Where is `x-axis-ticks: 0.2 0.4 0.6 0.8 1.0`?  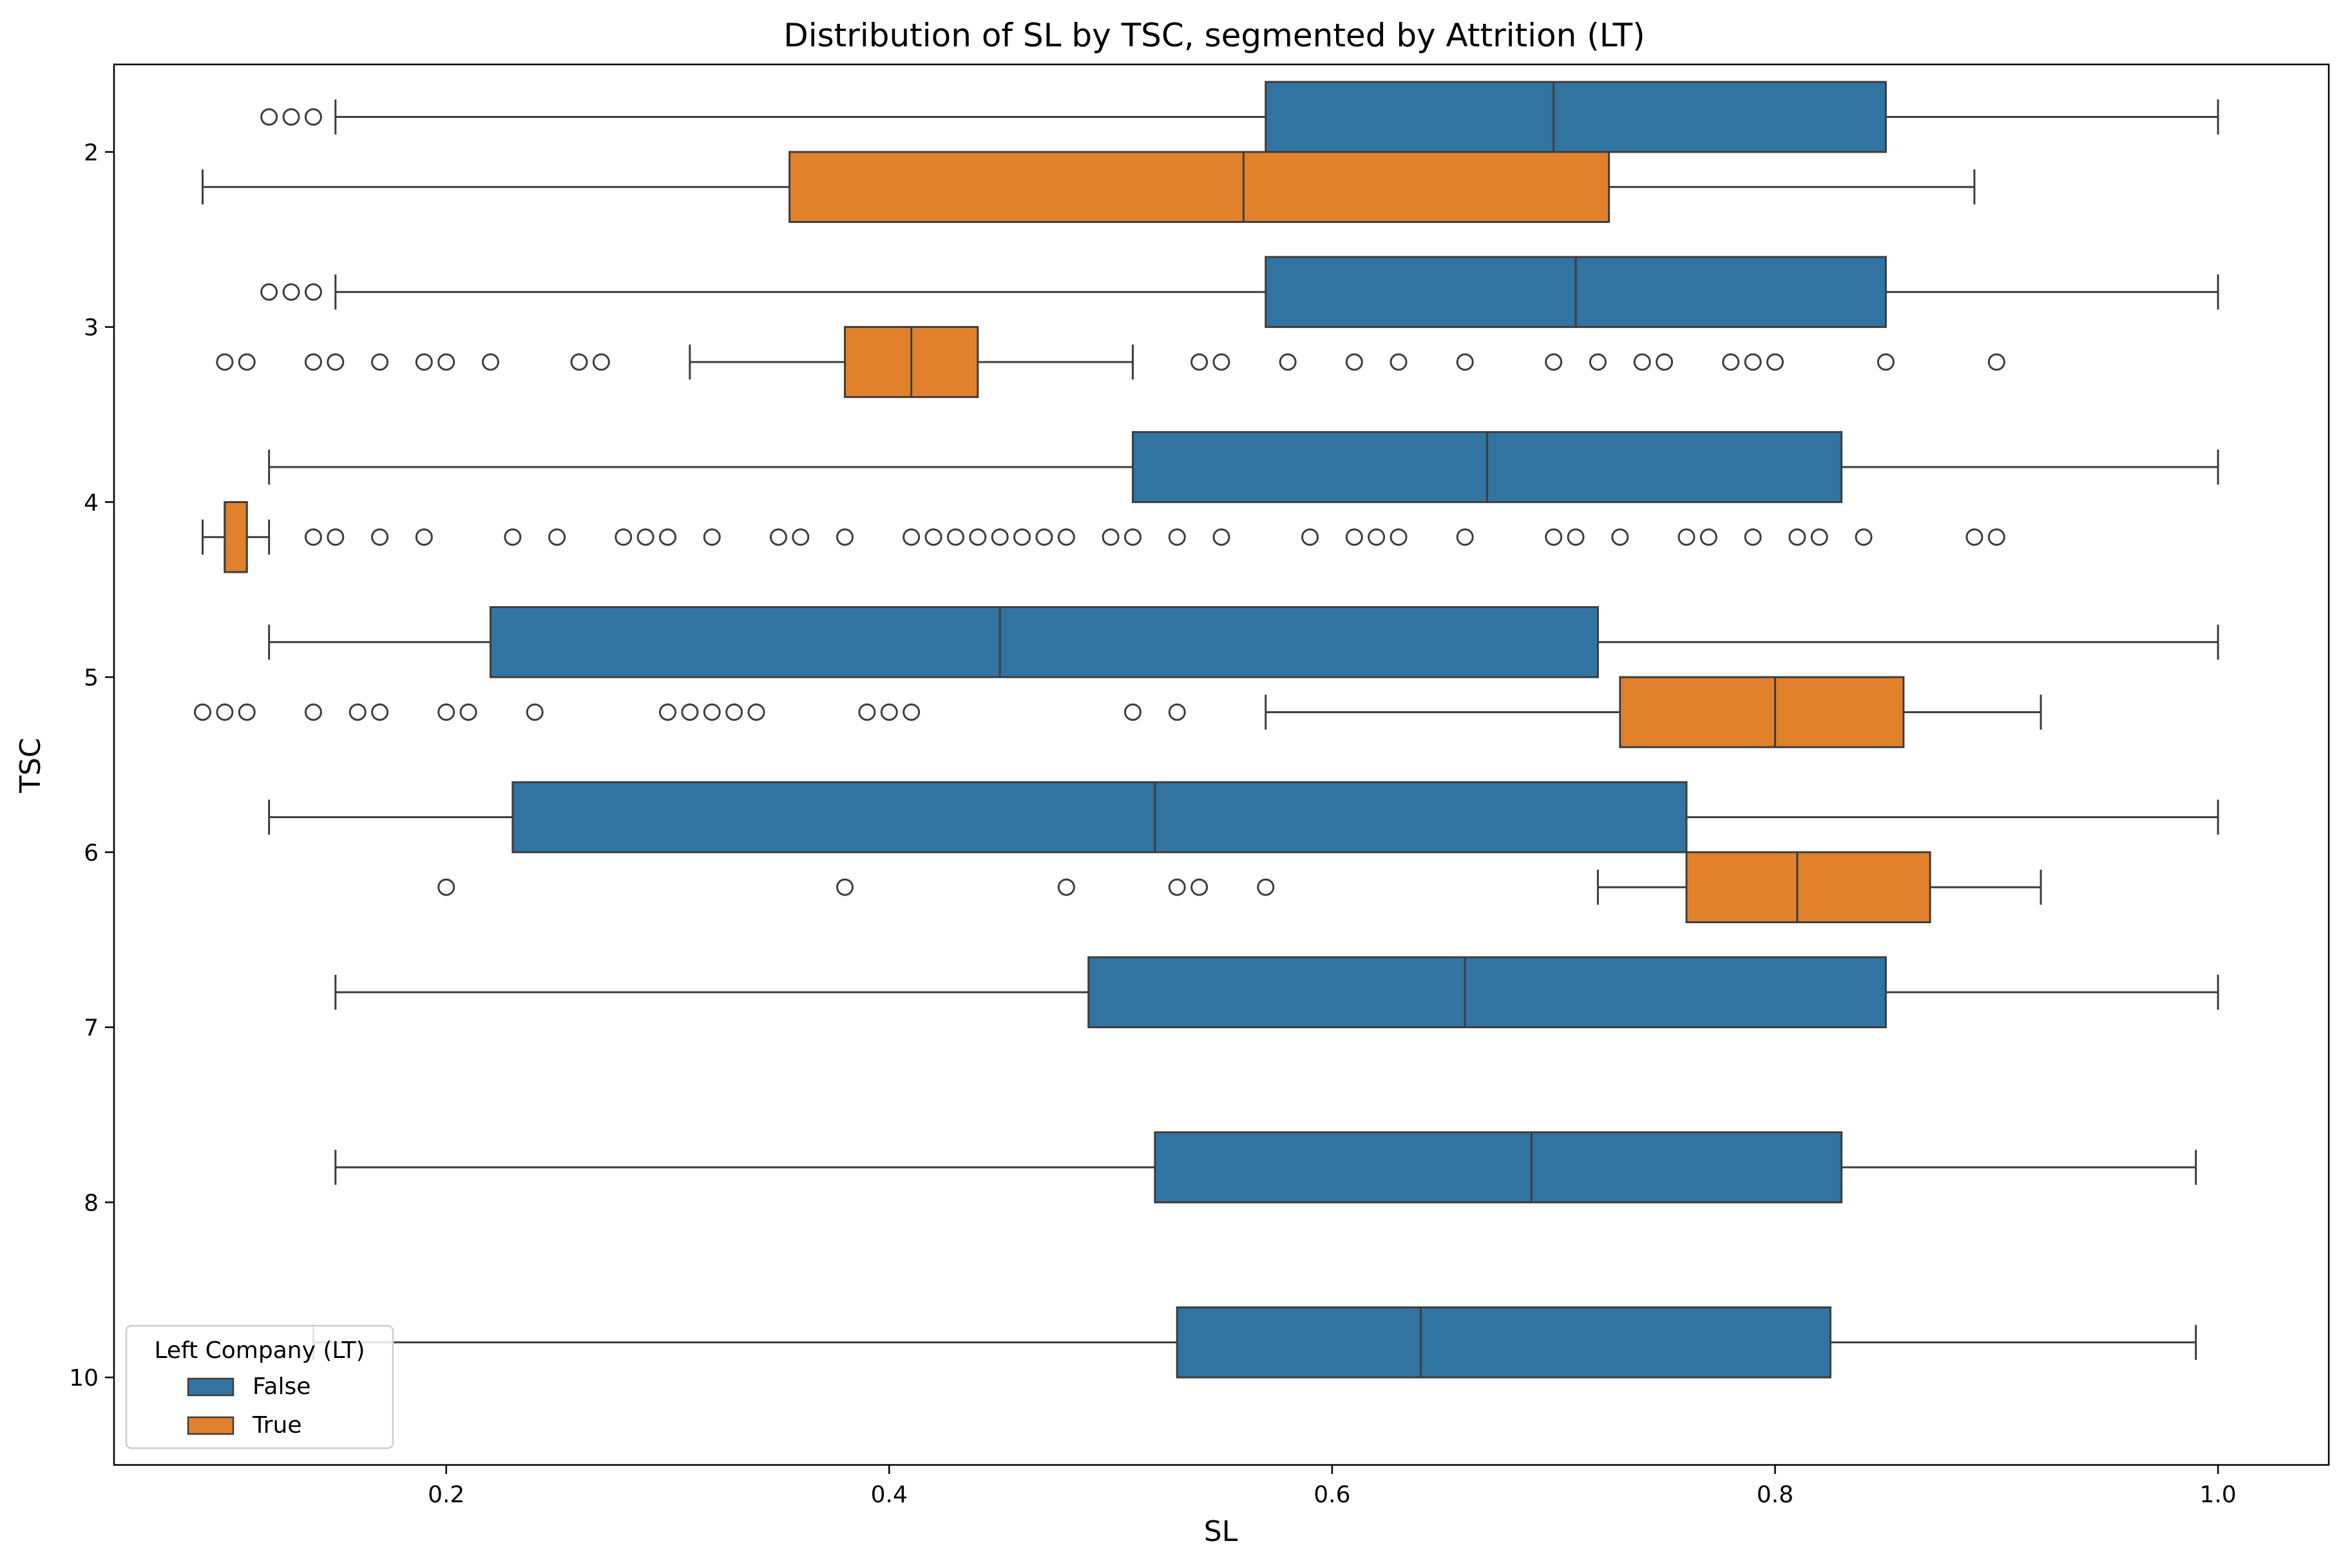
x-axis-ticks: 0.2 0.4 0.6 0.8 1.0 is located at coordinates (1332, 1486).